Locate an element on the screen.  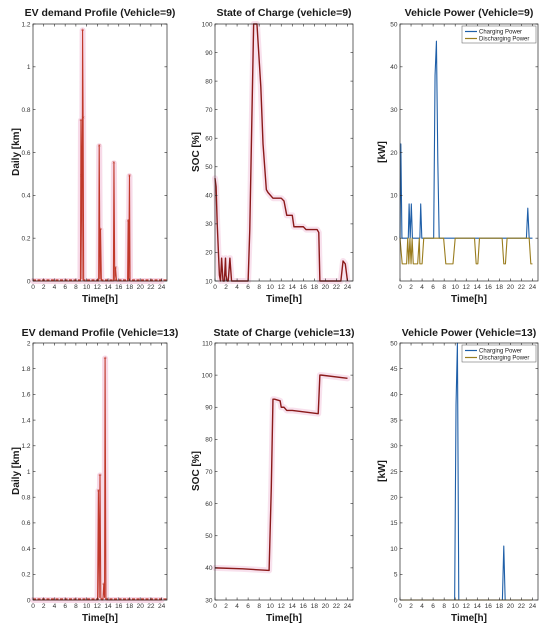
axes-frame is located at coordinates (284, 152).